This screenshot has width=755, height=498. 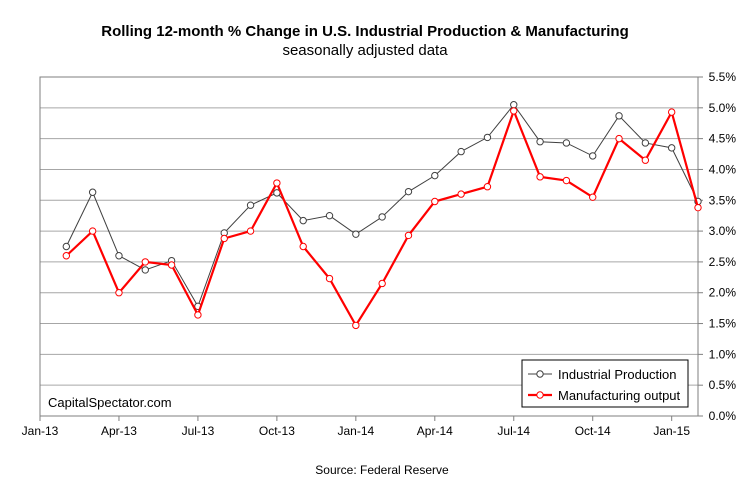 I want to click on x-tick-label: Jan-13, so click(x=40, y=431).